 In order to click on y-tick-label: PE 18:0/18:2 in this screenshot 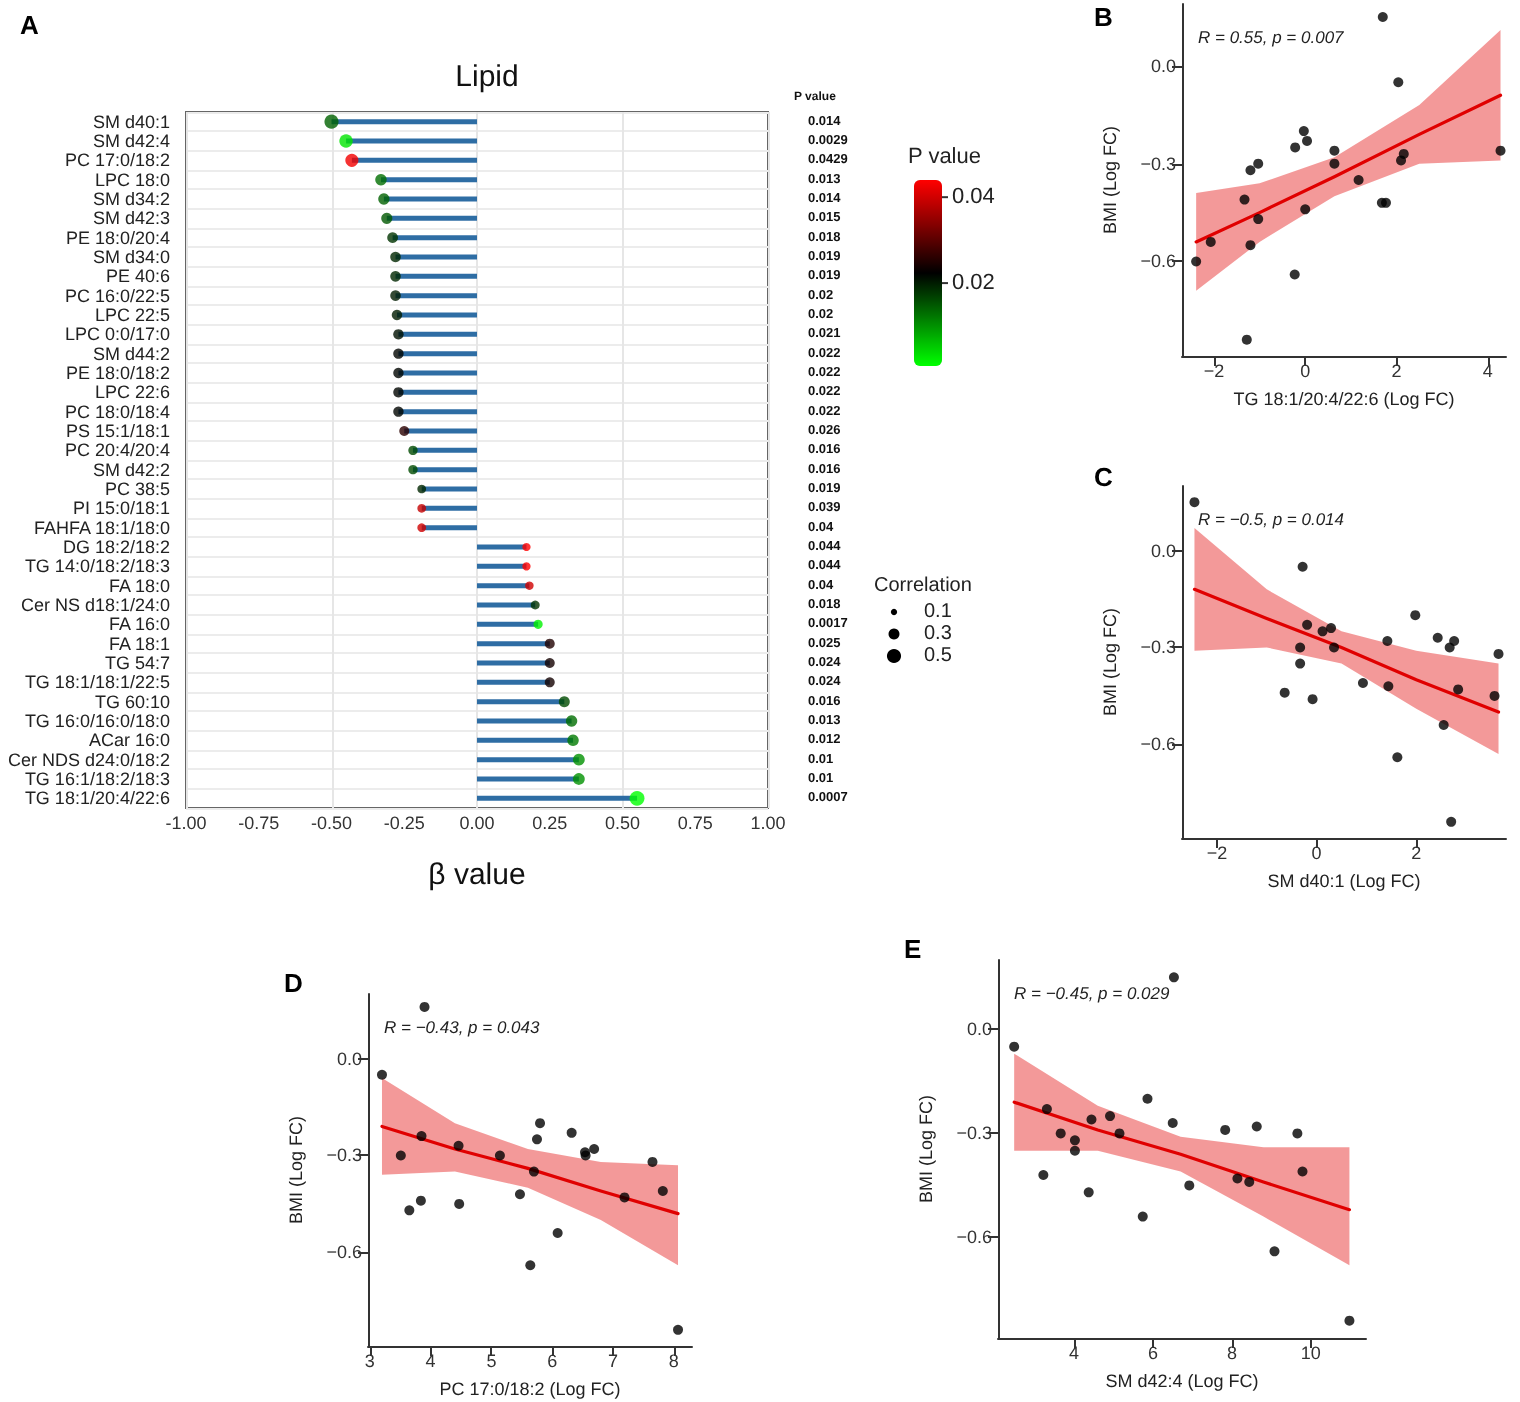, I will do `click(117, 373)`.